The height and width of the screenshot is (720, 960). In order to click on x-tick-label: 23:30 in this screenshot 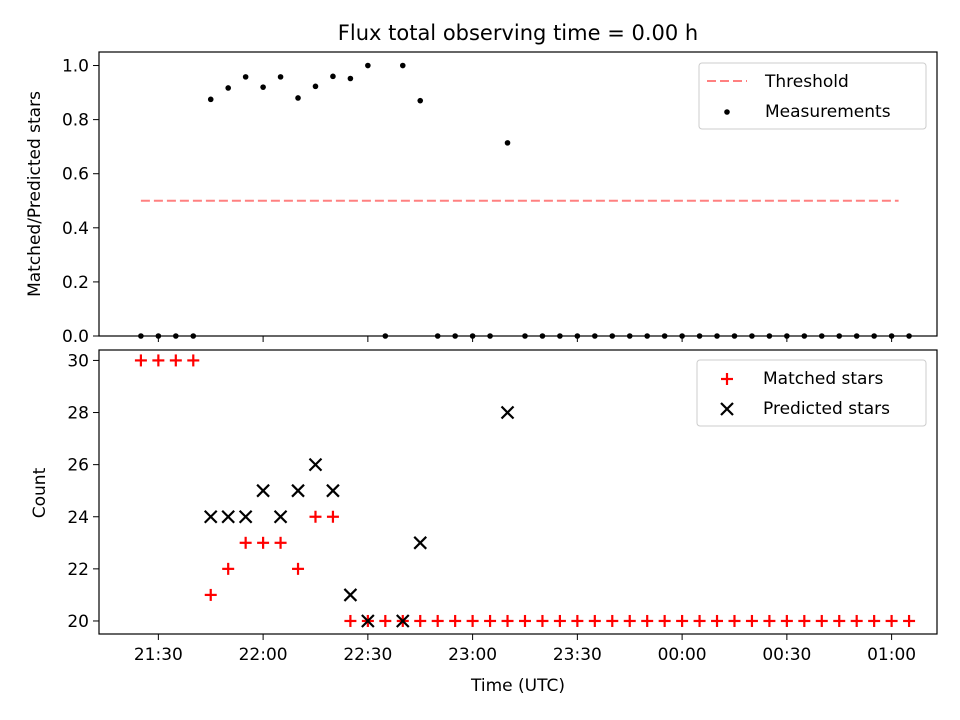, I will do `click(577, 655)`.